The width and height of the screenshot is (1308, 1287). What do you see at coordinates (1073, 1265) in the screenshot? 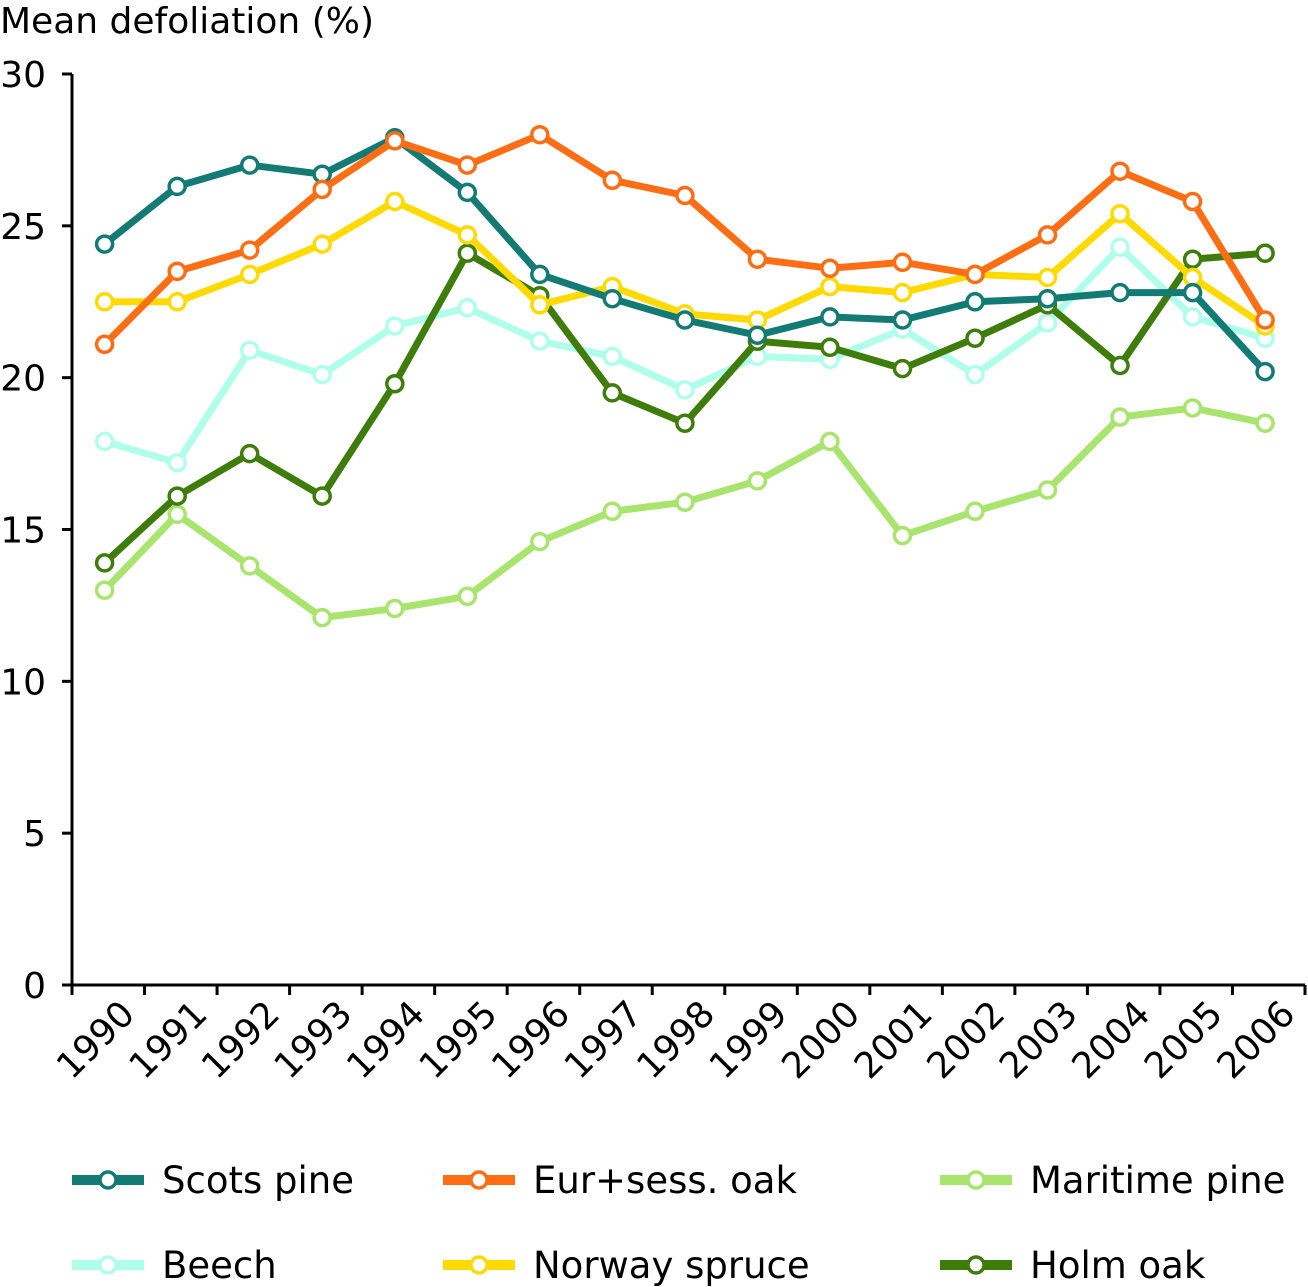
I see `legend-item: Holm oak` at bounding box center [1073, 1265].